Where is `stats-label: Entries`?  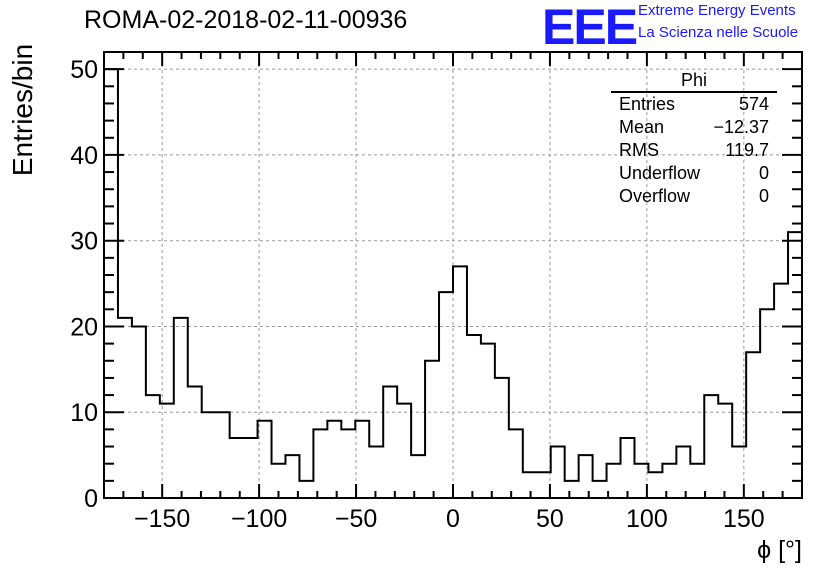
stats-label: Entries is located at coordinates (647, 104).